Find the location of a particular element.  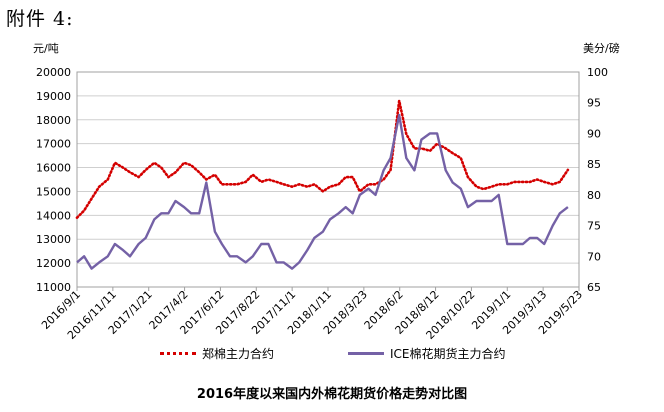

legend-item-ice: ICE棉花期货主力合约 is located at coordinates (427, 353).